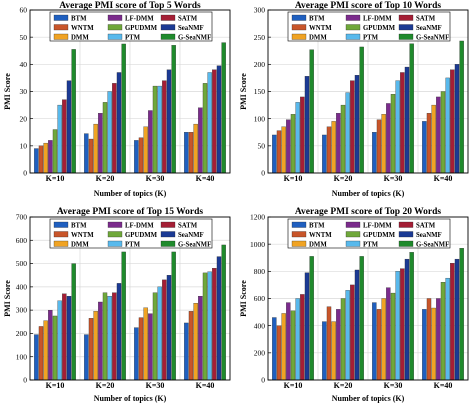  What do you see at coordinates (194, 244) in the screenshot?
I see `legend-label-g-seanmf: G-SeaNMF` at bounding box center [194, 244].